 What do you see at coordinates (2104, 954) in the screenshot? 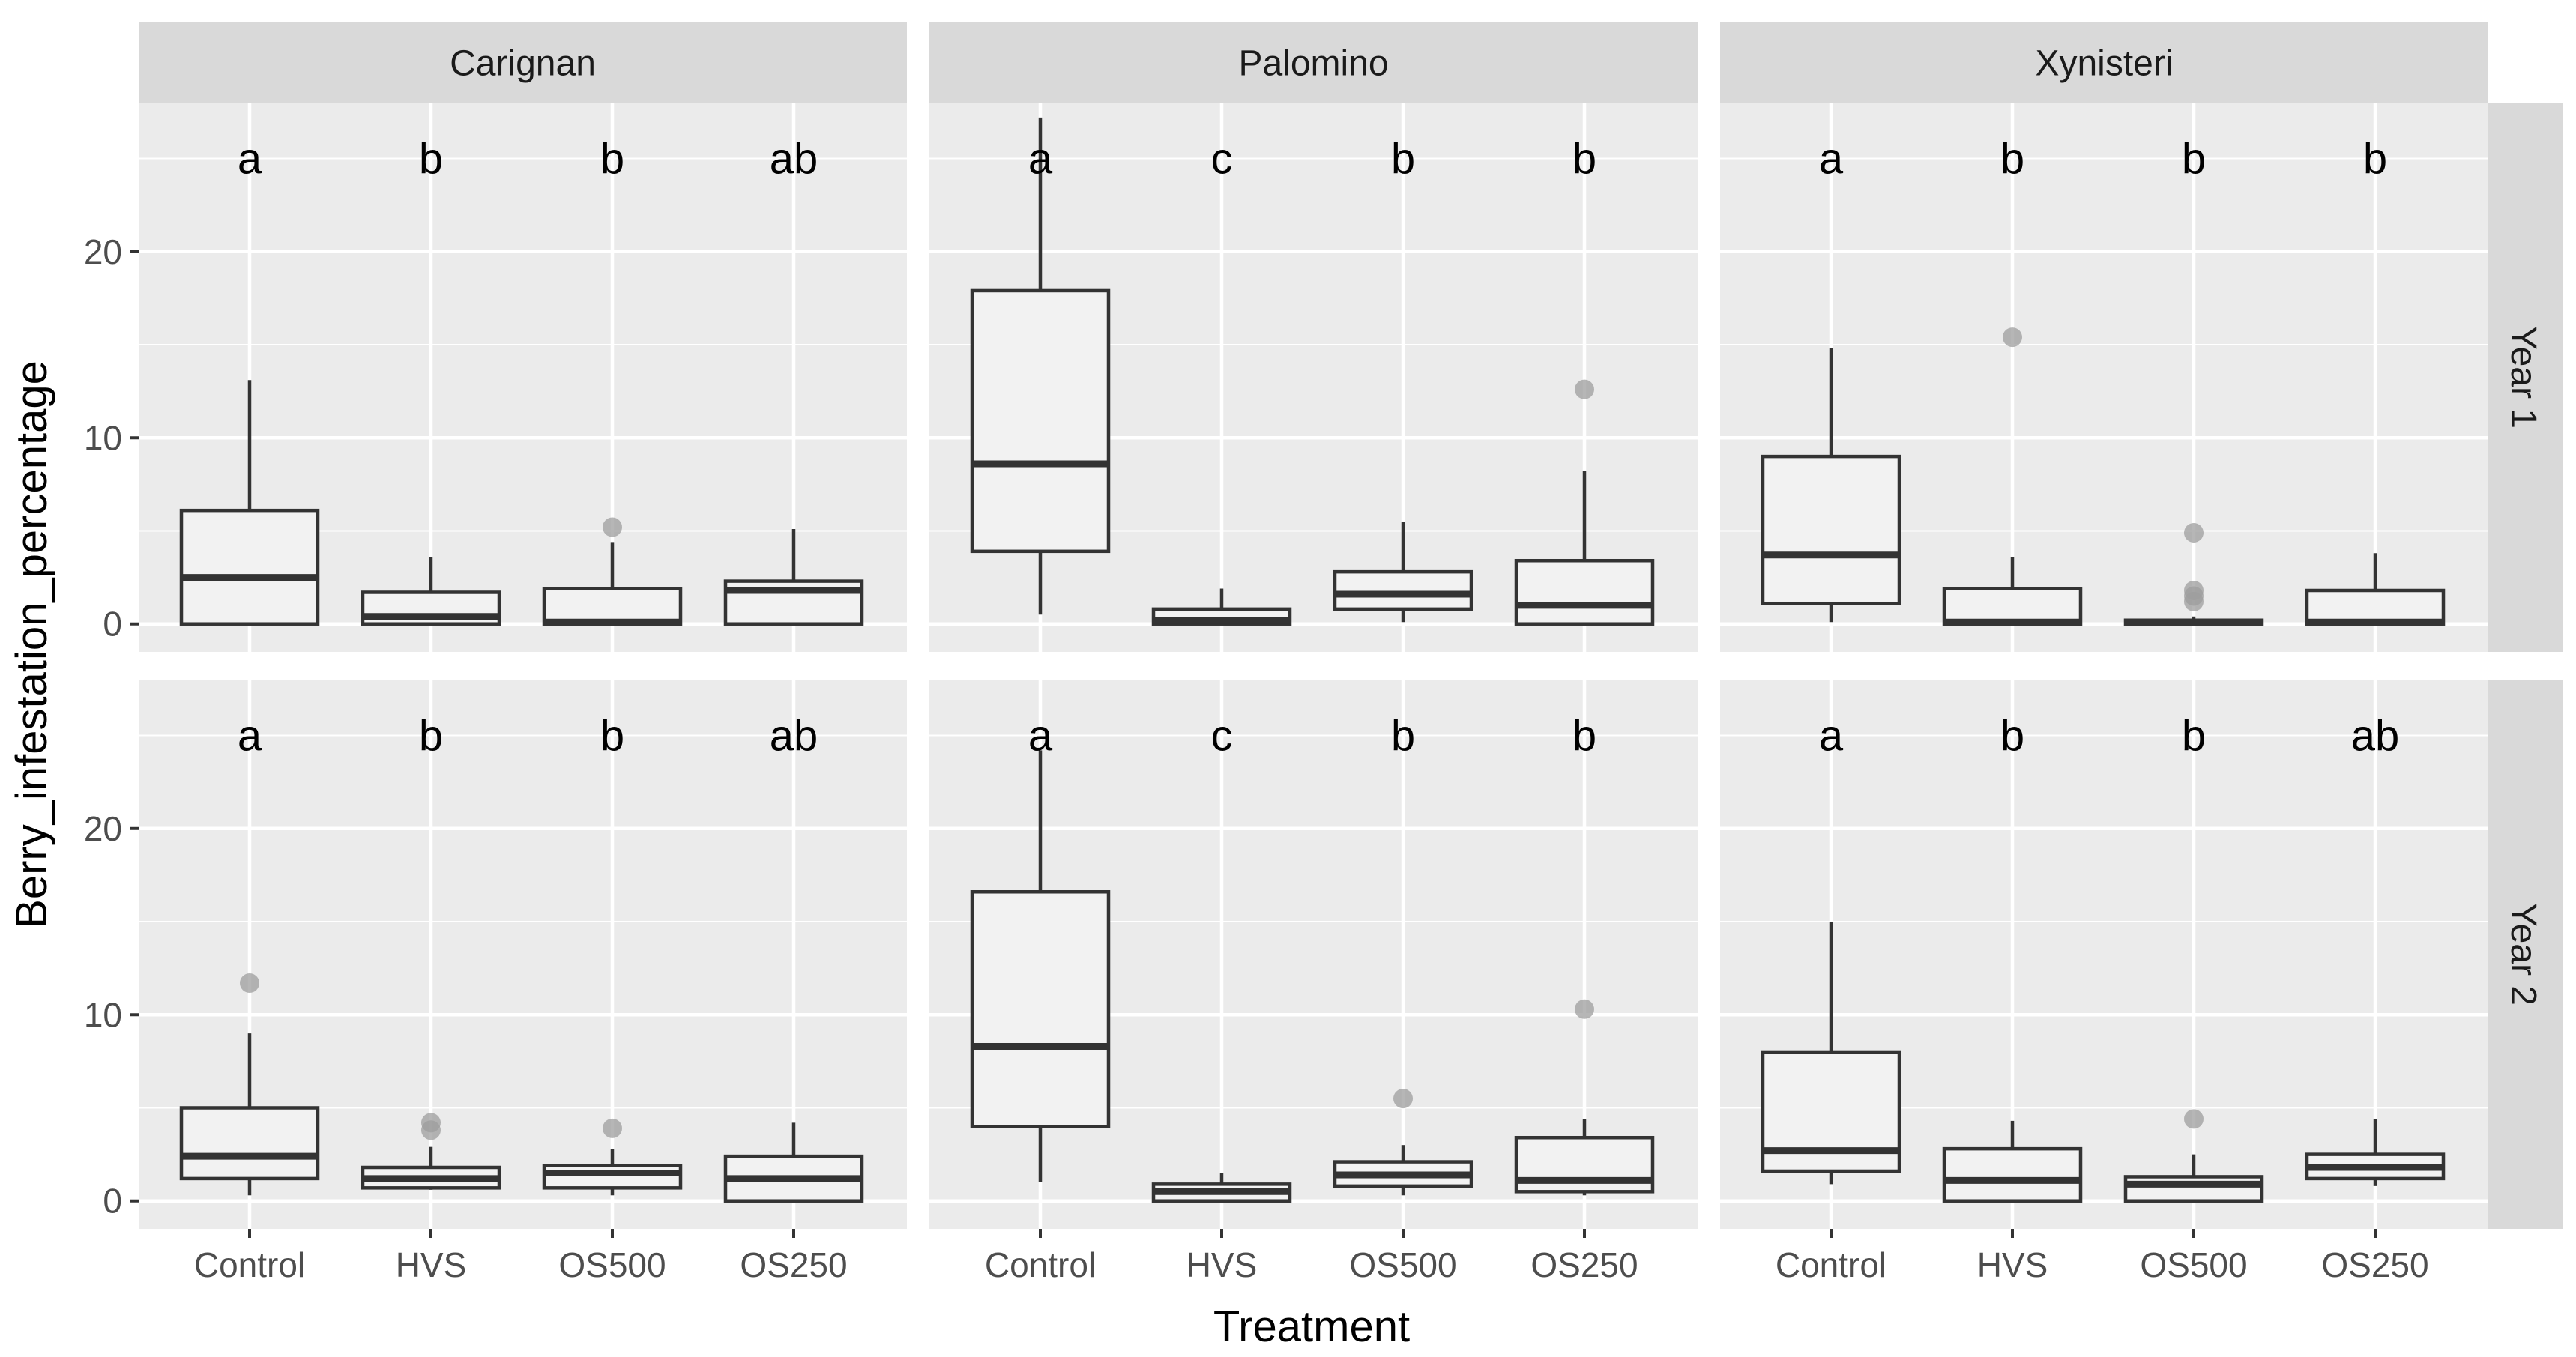
I see `panel-xynisteri-year-2: a b b ab` at bounding box center [2104, 954].